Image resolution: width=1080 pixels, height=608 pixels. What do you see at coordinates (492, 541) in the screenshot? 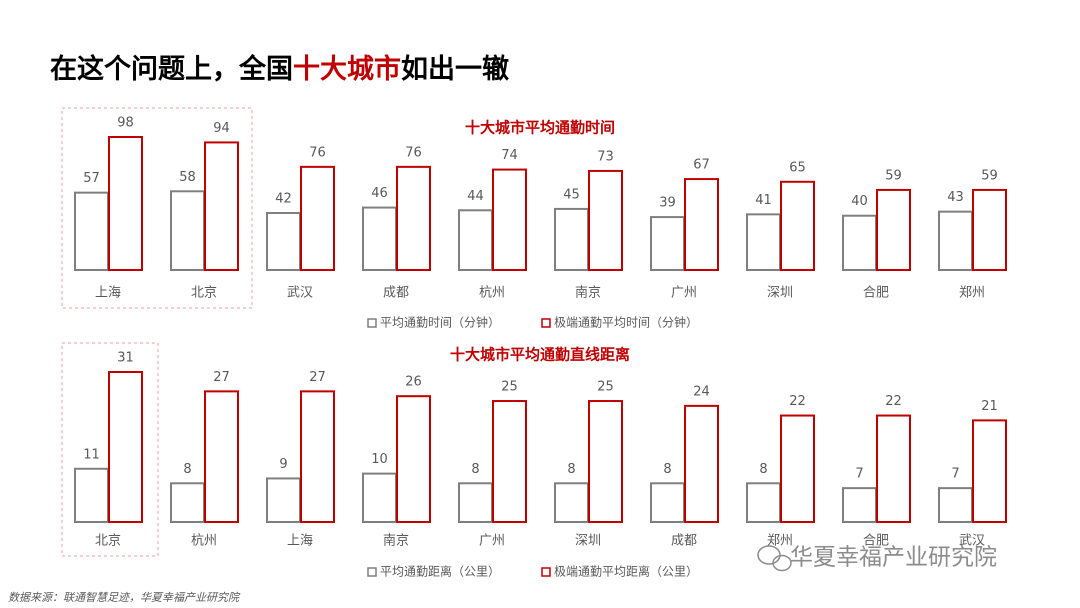
I see `x-tick-label: 广州` at bounding box center [492, 541].